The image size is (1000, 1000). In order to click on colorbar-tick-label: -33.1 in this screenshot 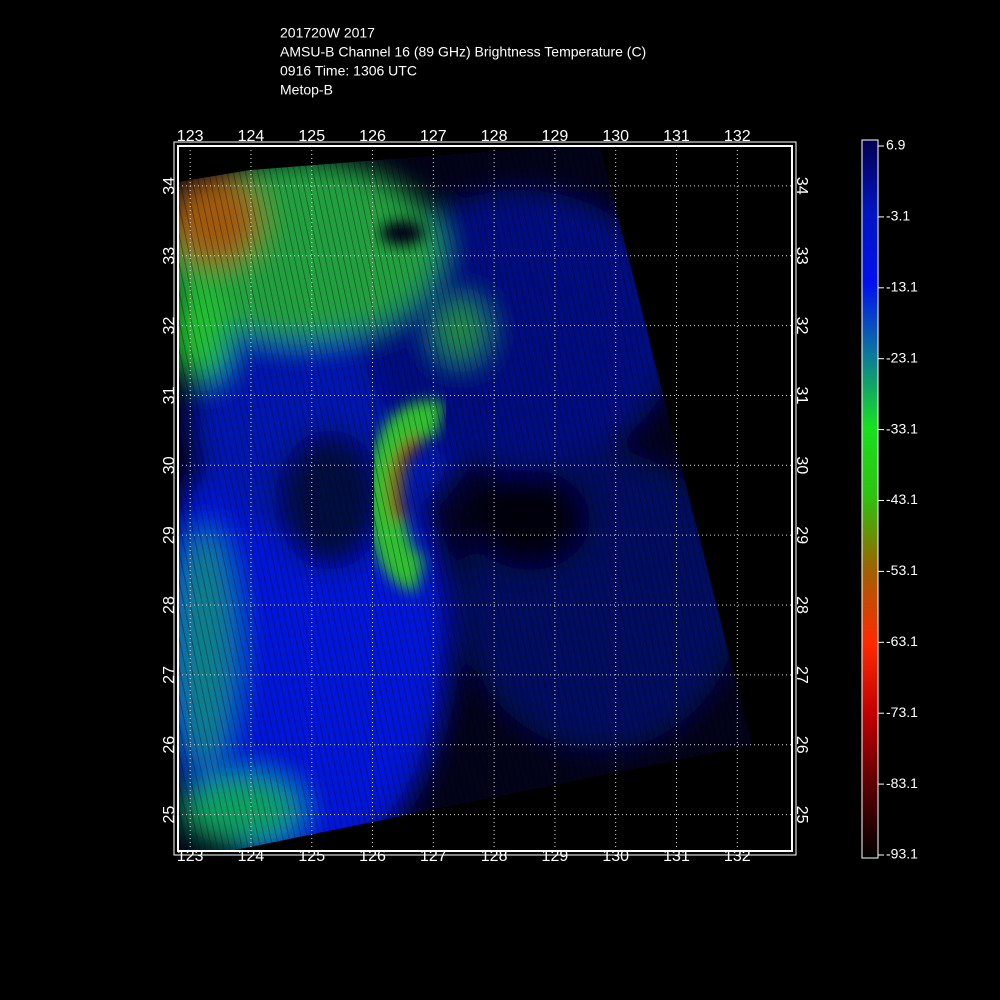, I will do `click(902, 428)`.